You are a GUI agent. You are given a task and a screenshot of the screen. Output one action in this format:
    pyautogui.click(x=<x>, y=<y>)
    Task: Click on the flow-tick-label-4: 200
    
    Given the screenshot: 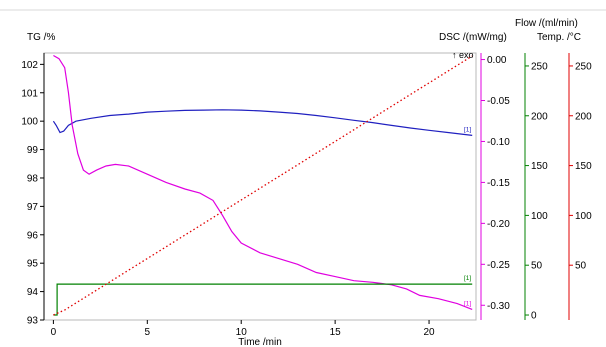 What is the action you would take?
    pyautogui.click(x=539, y=116)
    